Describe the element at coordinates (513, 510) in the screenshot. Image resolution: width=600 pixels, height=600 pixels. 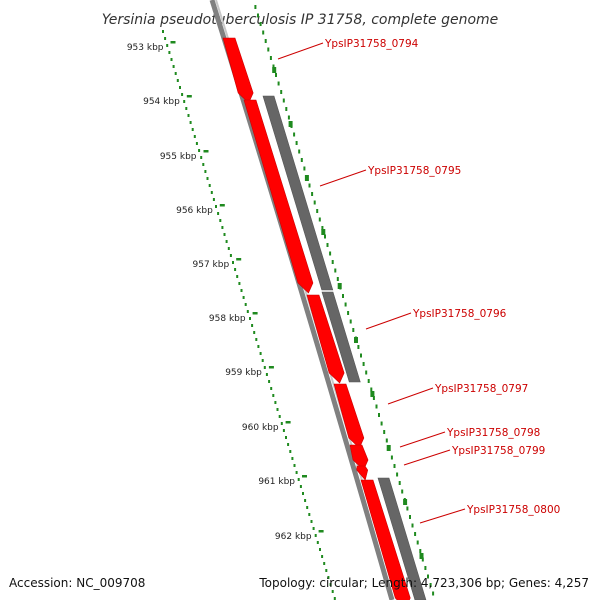
I see `gene-label: YpsIP31758_0800` at that location.